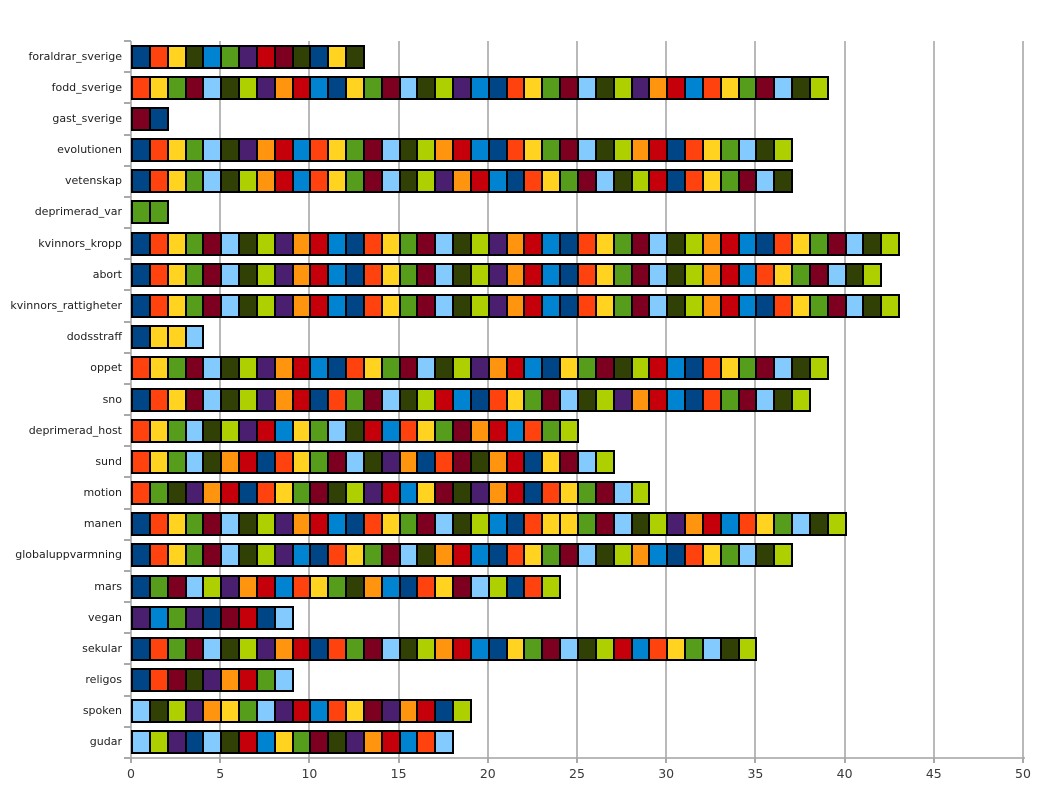 The width and height of the screenshot is (1058, 794). I want to click on bar-manen, so click(489, 524).